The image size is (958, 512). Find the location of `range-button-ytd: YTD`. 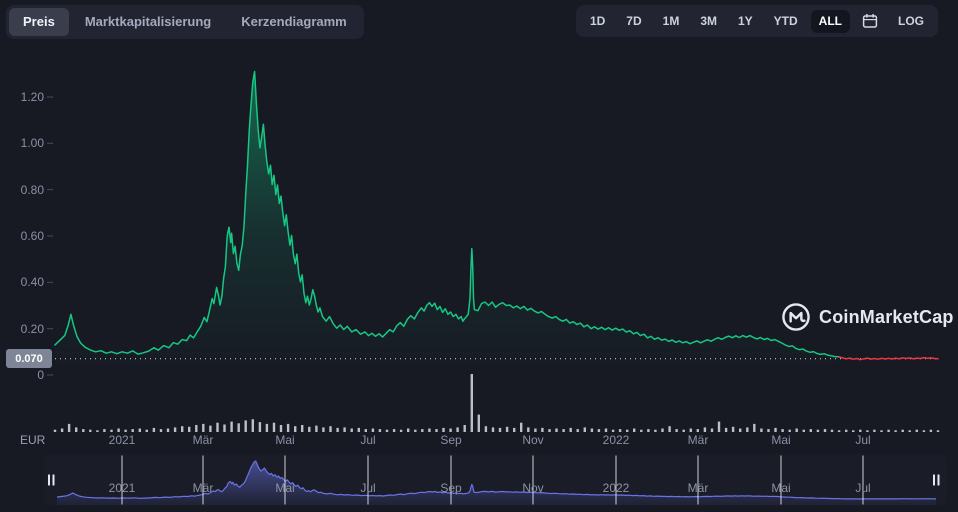

range-button-ytd: YTD is located at coordinates (785, 20).